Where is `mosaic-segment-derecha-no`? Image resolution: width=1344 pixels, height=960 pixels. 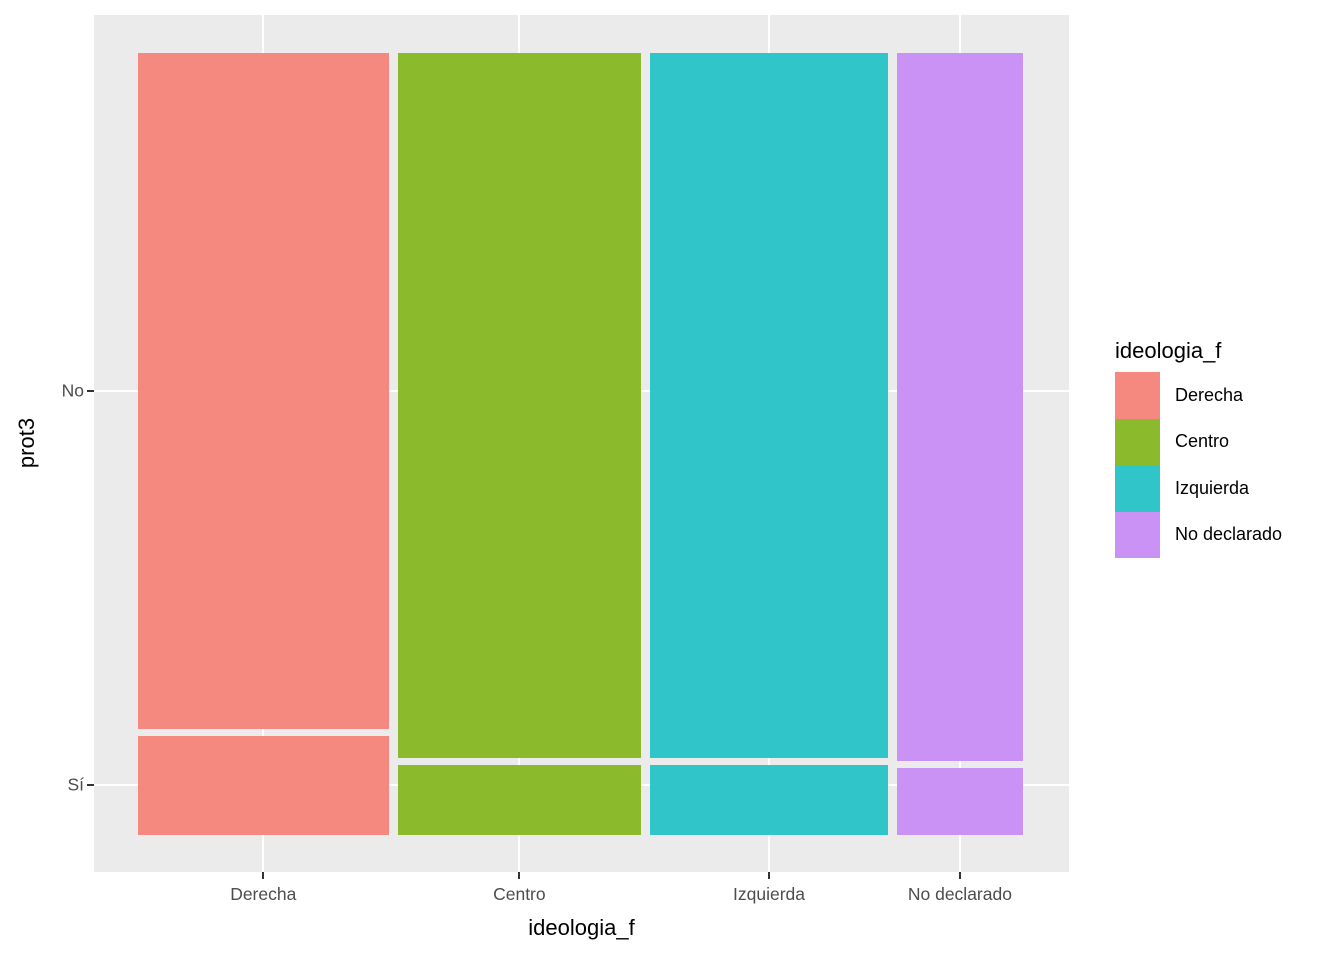
mosaic-segment-derecha-no is located at coordinates (263, 391).